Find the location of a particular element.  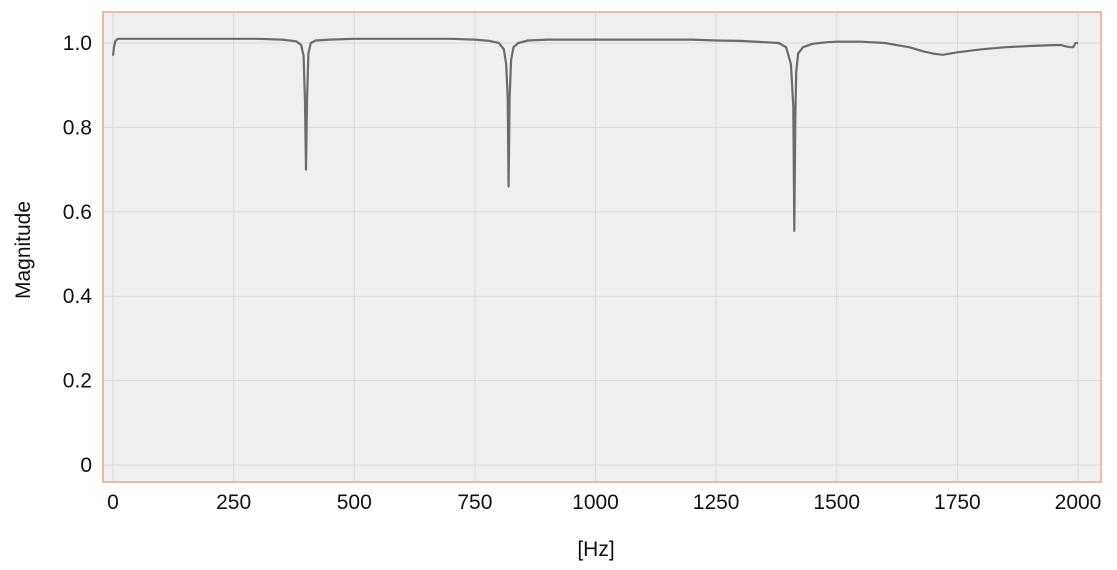

y-tick-label: 0.8 is located at coordinates (77, 127).